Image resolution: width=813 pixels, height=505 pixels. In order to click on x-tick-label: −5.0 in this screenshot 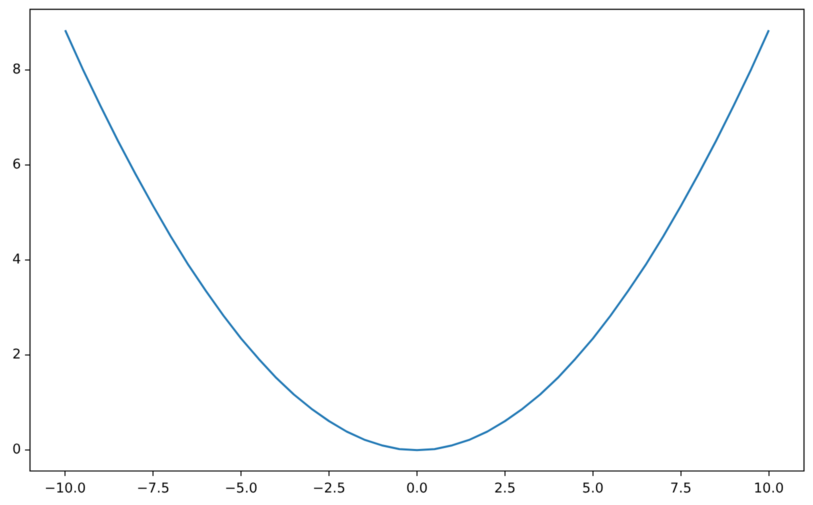, I will do `click(241, 488)`.